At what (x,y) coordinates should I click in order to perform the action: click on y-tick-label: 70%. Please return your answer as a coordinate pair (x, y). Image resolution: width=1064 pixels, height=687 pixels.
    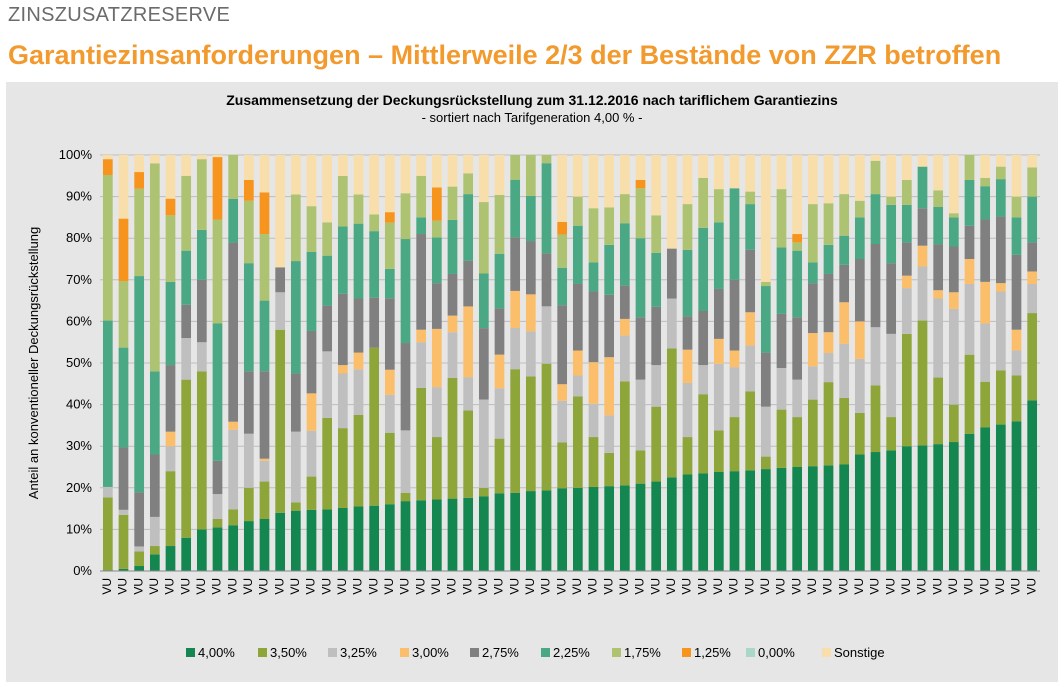
    Looking at the image, I should click on (79, 279).